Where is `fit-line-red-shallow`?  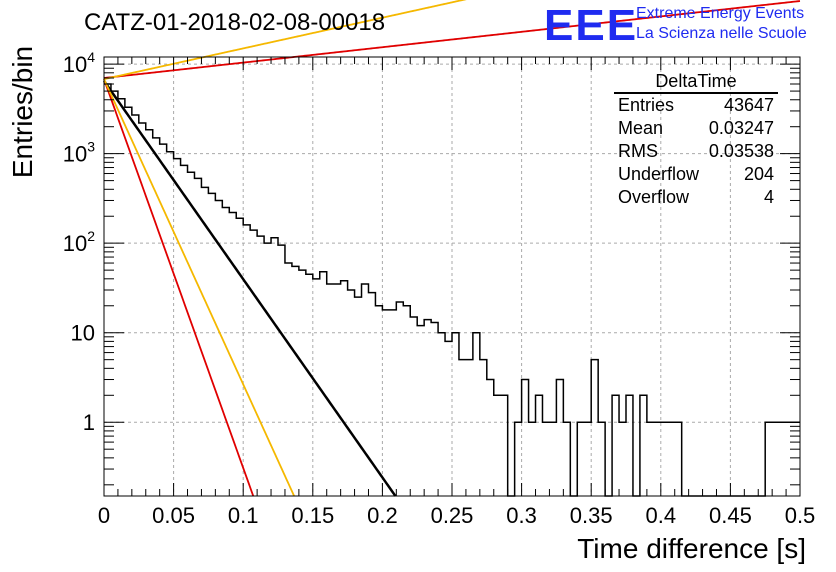 fit-line-red-shallow is located at coordinates (452, 39).